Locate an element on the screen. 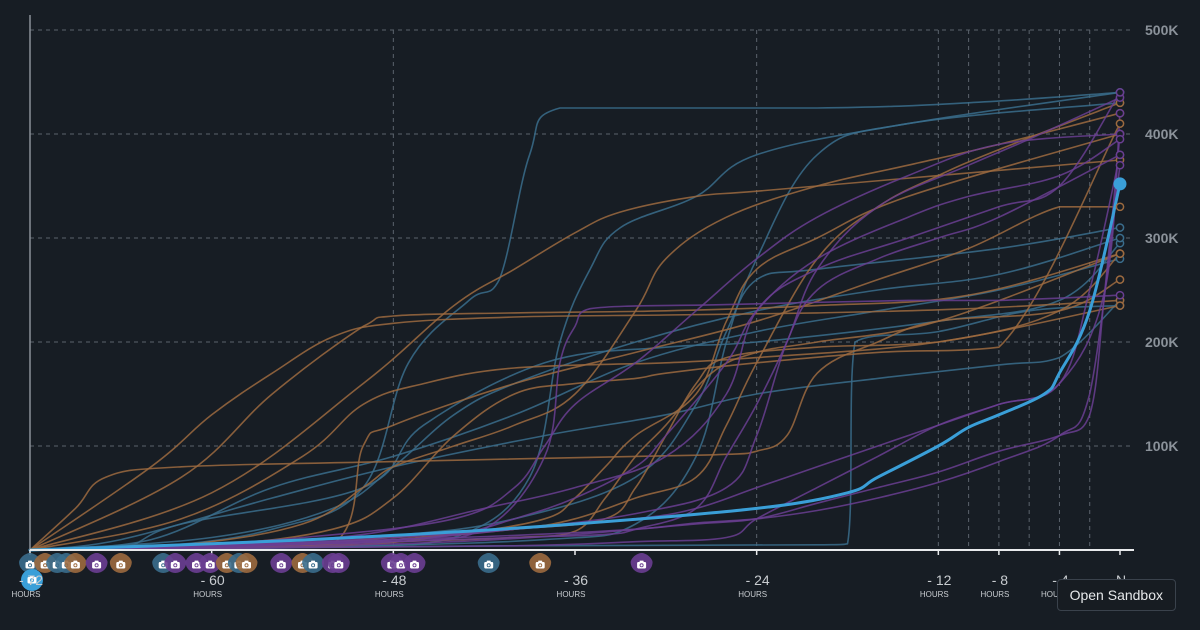 The image size is (1200, 630). x-tick-label: - 12 is located at coordinates (939, 580).